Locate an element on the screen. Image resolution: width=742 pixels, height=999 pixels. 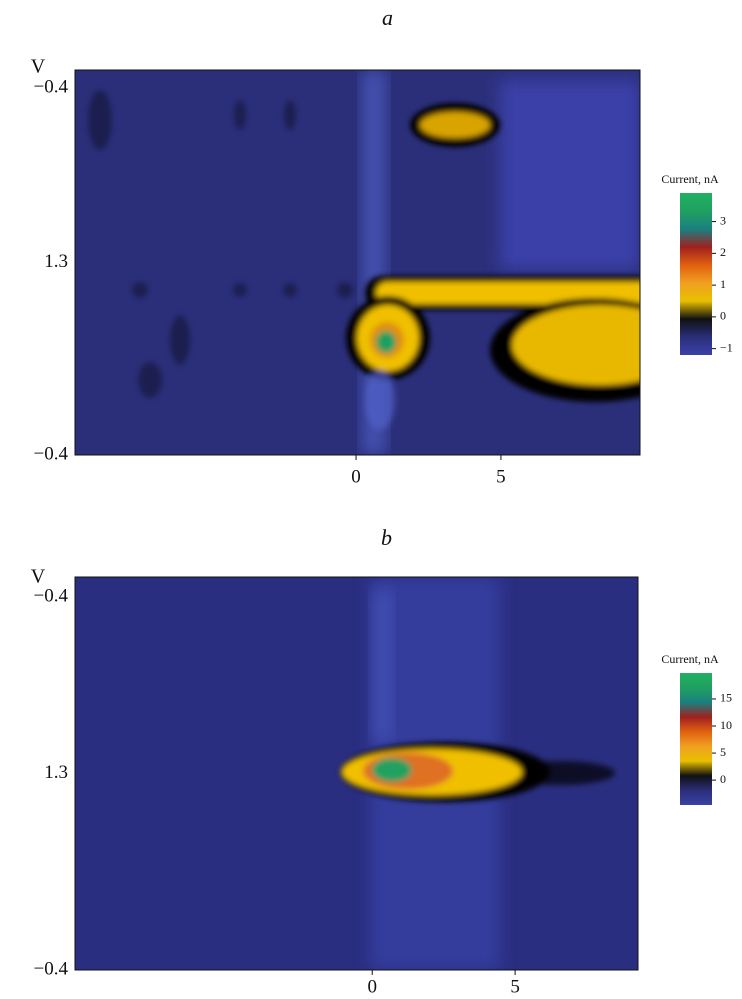
colorbar-tick-label: 5 is located at coordinates (723, 752).